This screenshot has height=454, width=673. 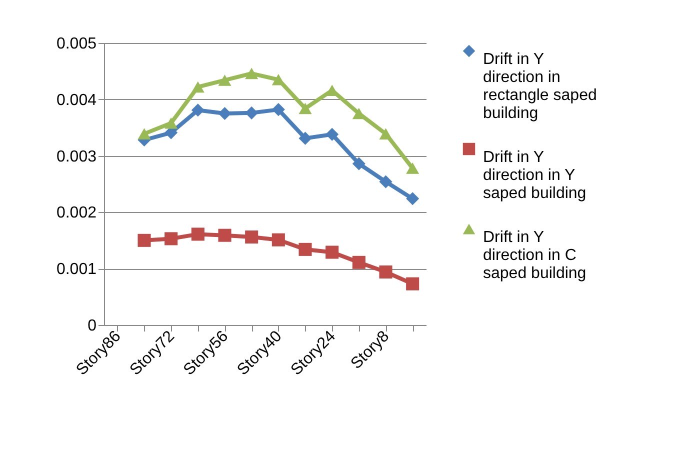 I want to click on legend-label: Drift in Y direction in Y saped building, so click(x=534, y=175).